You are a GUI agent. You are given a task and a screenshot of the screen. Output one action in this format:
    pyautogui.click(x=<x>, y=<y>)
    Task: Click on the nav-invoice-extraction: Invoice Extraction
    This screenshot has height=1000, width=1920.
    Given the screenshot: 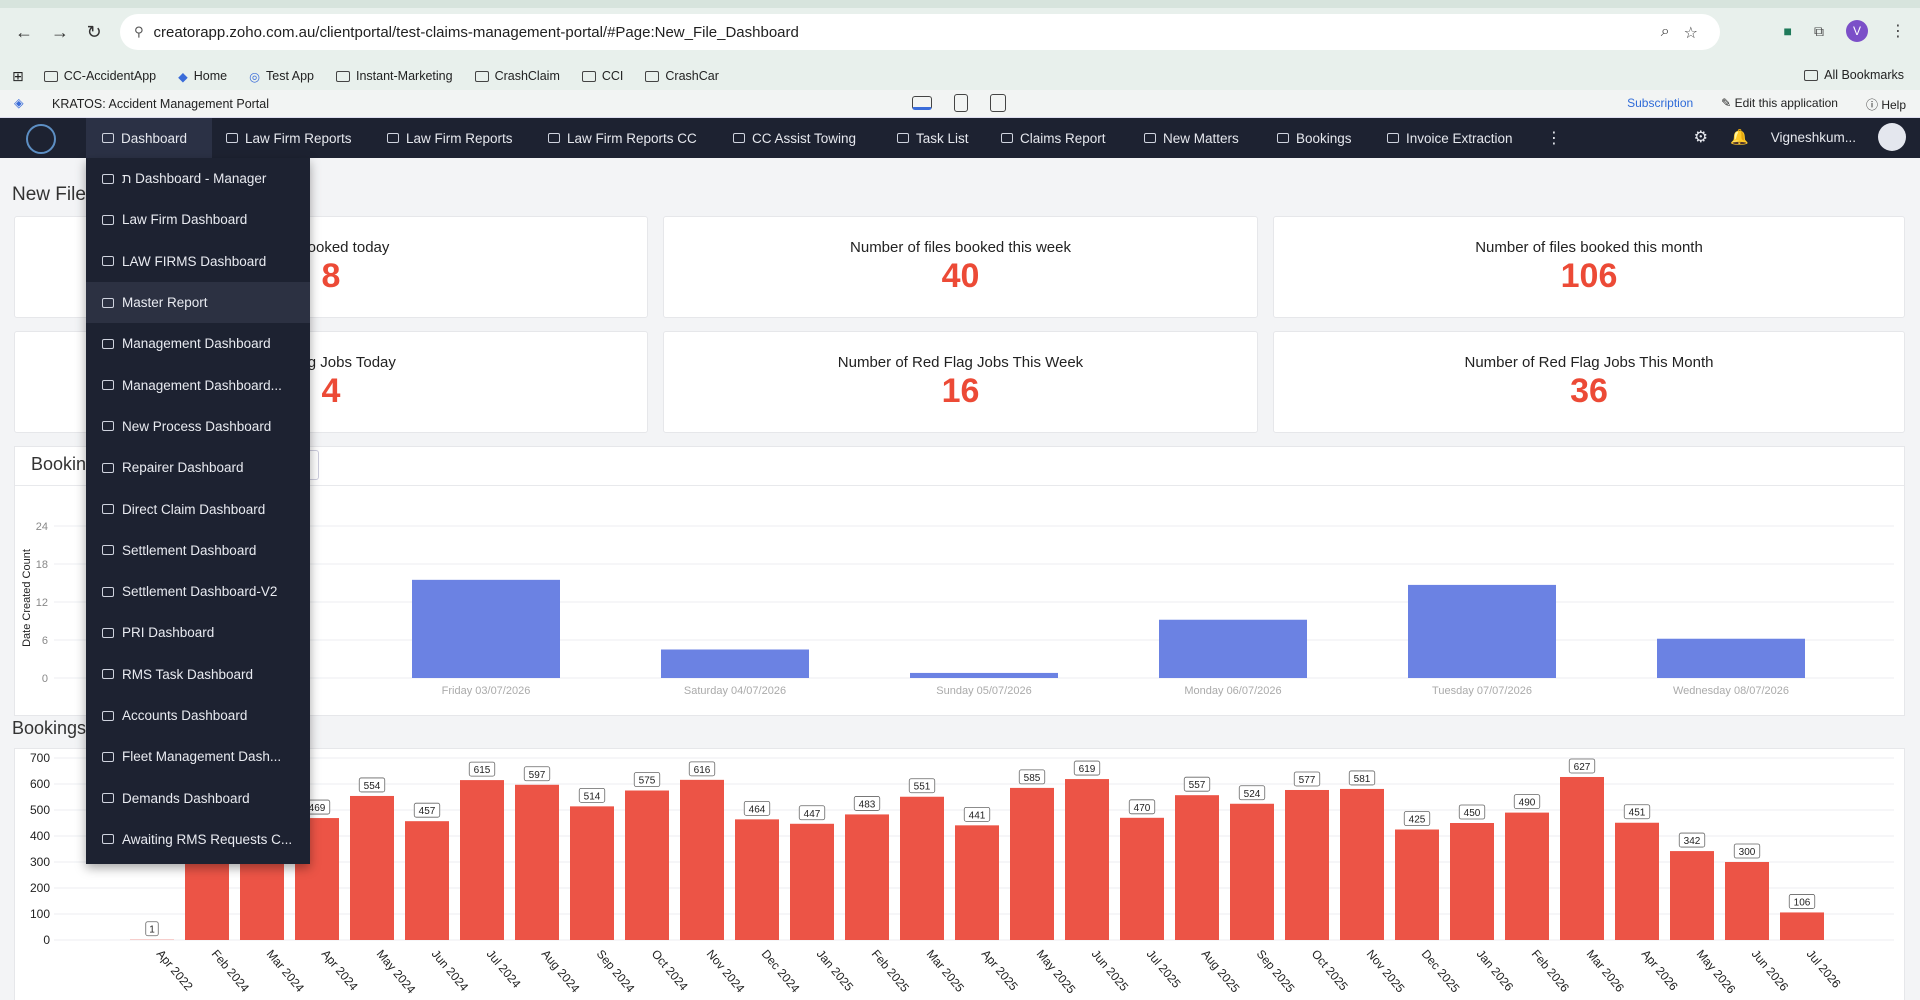 What is the action you would take?
    pyautogui.click(x=1450, y=138)
    